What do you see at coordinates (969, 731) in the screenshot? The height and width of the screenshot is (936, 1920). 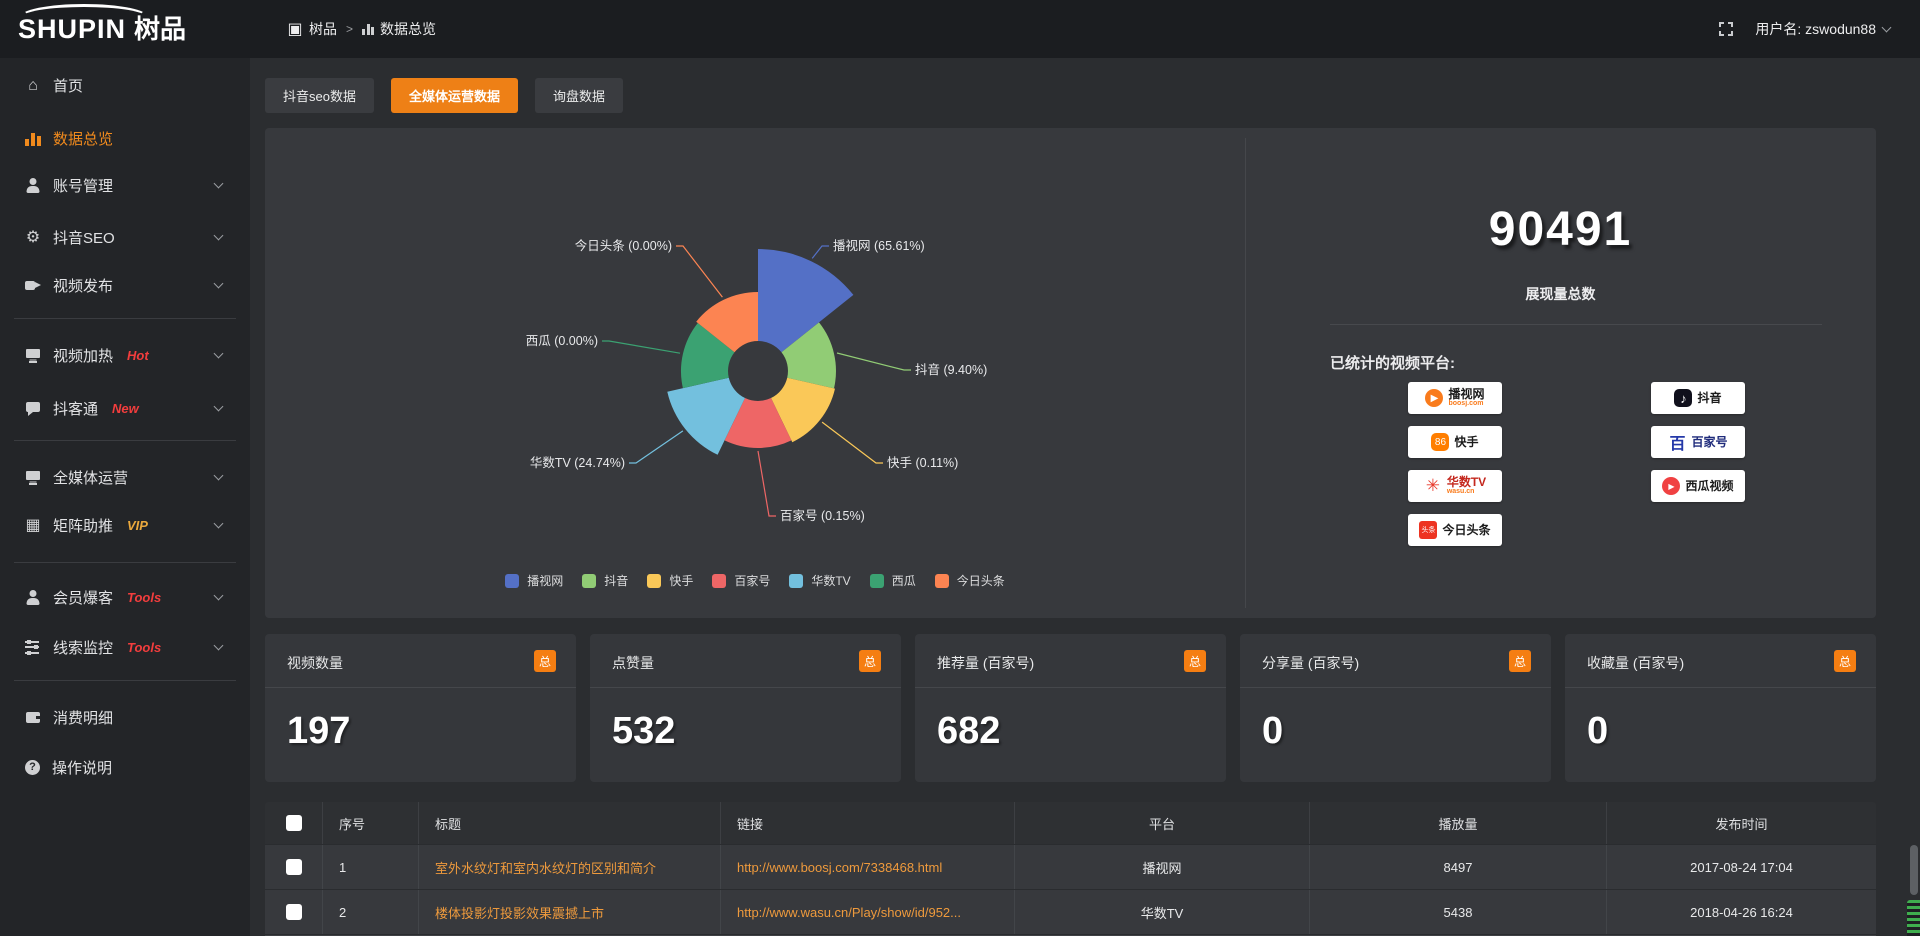 I see `stat-card-value: 682` at bounding box center [969, 731].